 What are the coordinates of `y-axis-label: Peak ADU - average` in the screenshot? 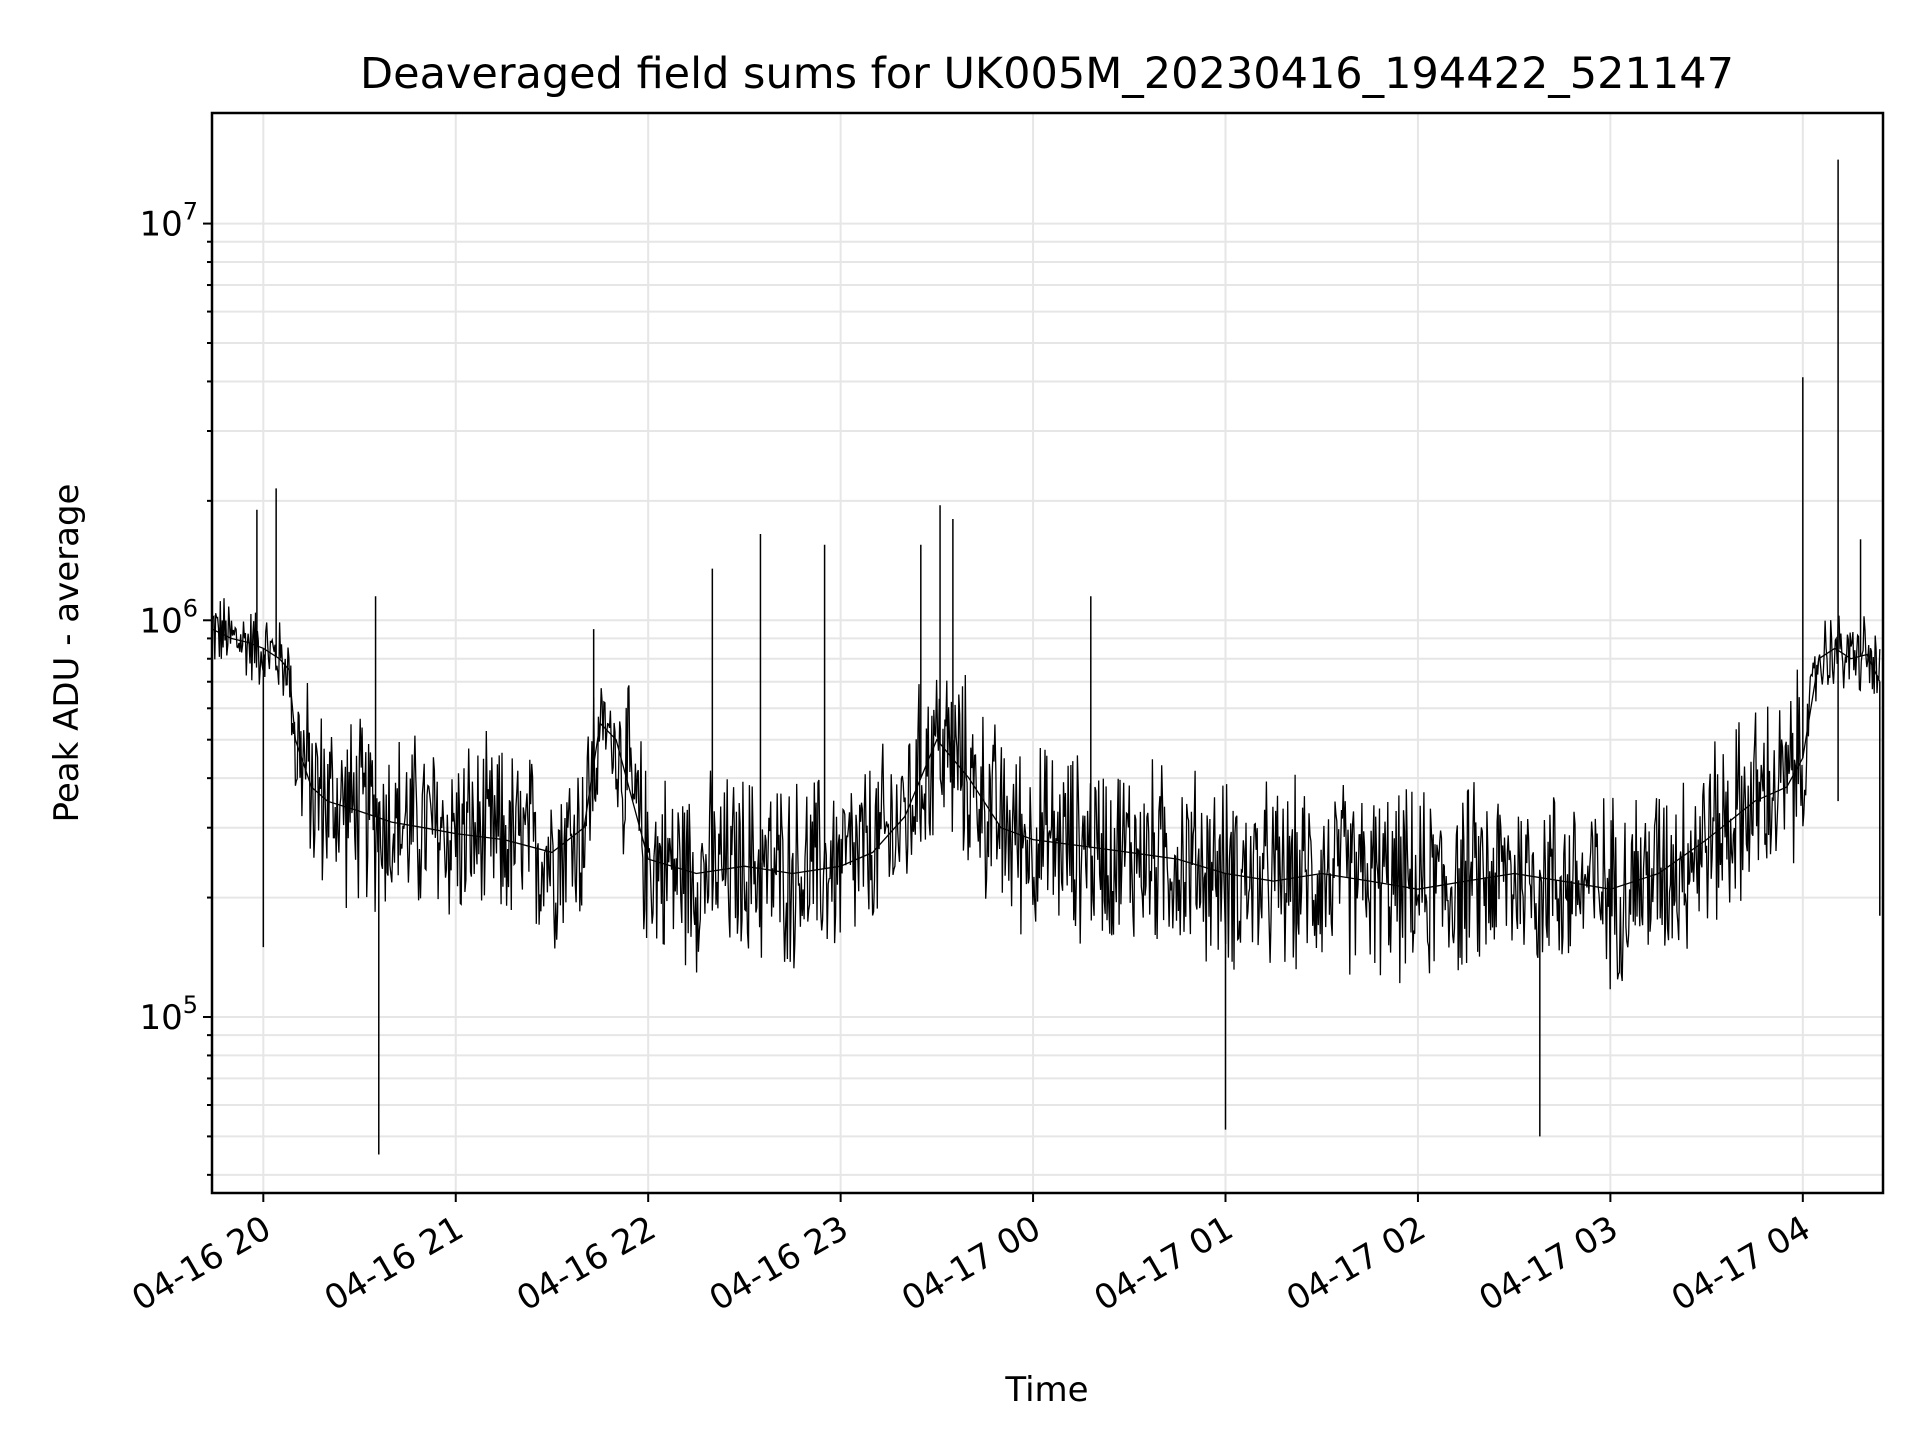 It's located at (67, 653).